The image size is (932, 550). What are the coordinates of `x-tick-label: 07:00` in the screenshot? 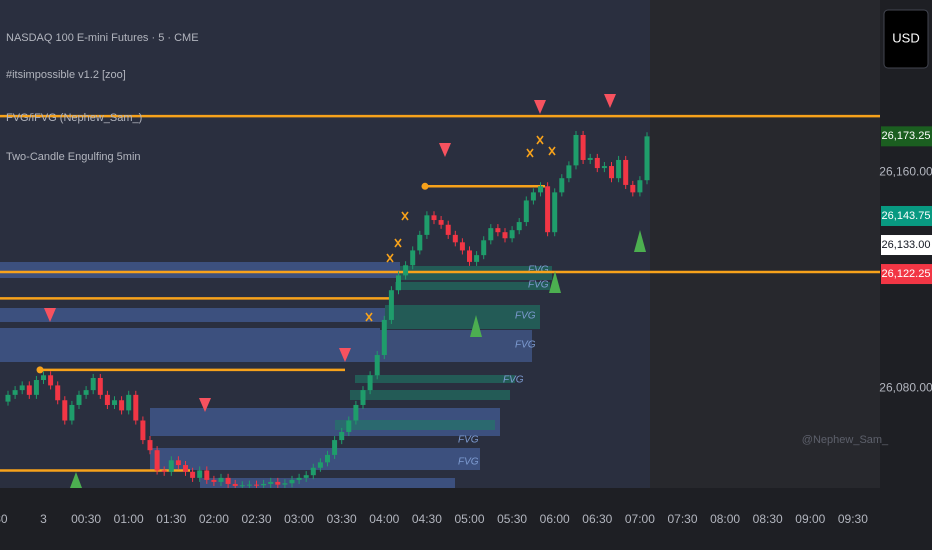 It's located at (640, 519).